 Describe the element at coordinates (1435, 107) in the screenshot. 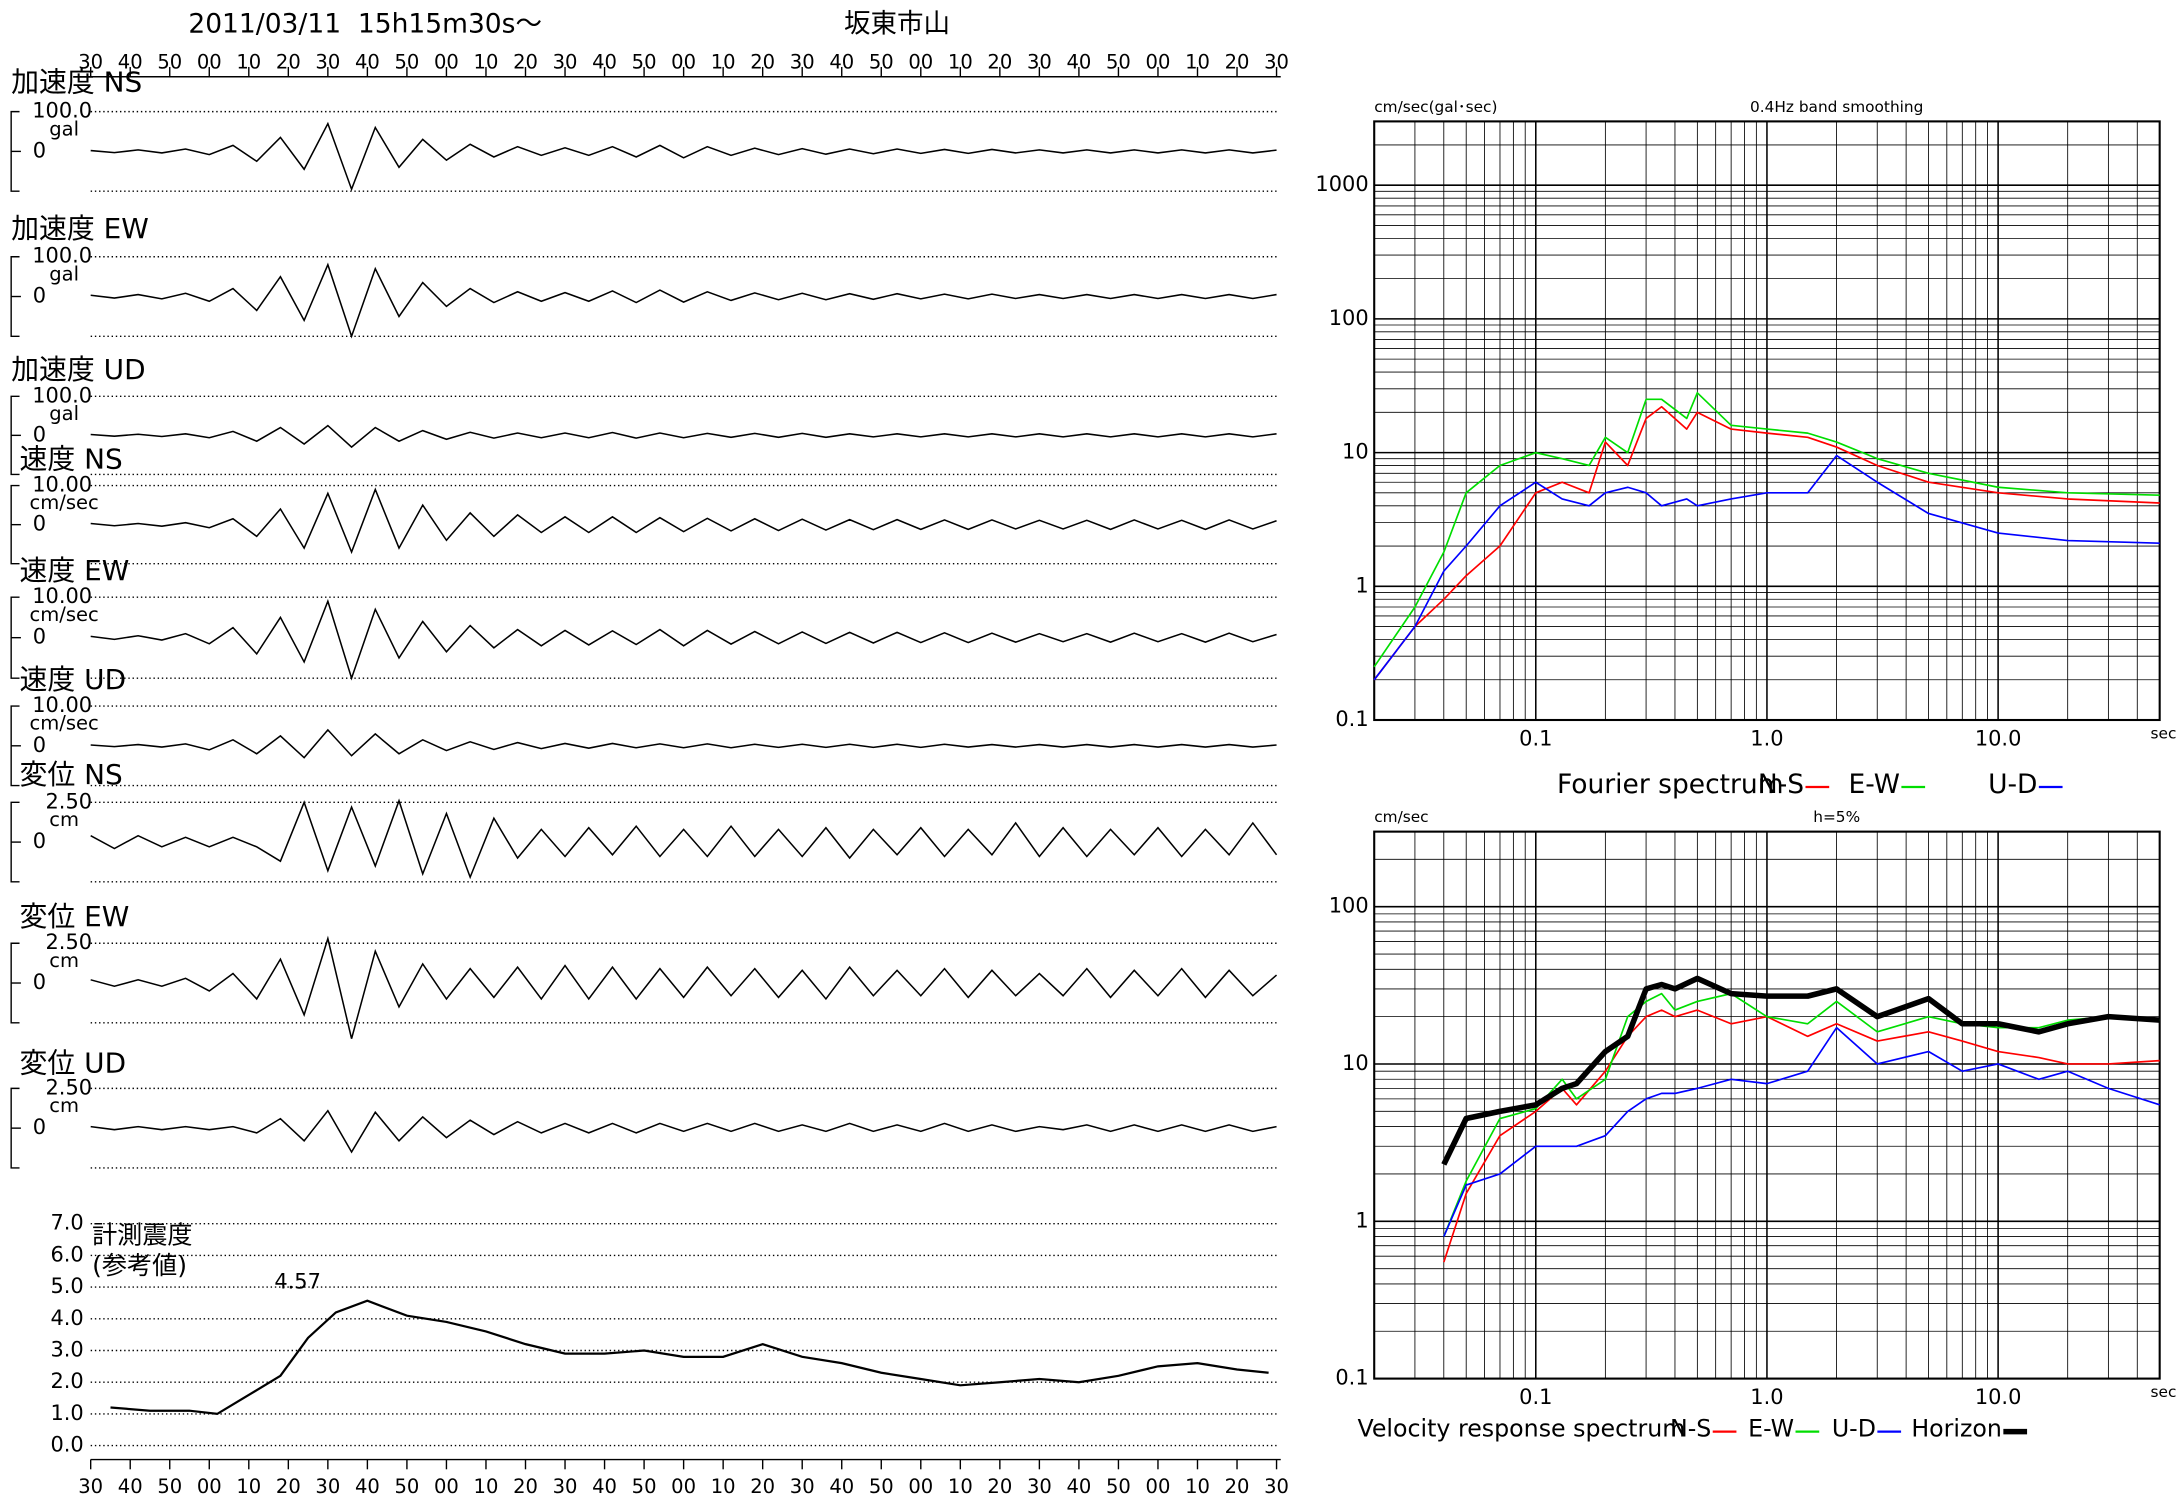

I see `y-unit: cm/sec(gal･sec)` at that location.